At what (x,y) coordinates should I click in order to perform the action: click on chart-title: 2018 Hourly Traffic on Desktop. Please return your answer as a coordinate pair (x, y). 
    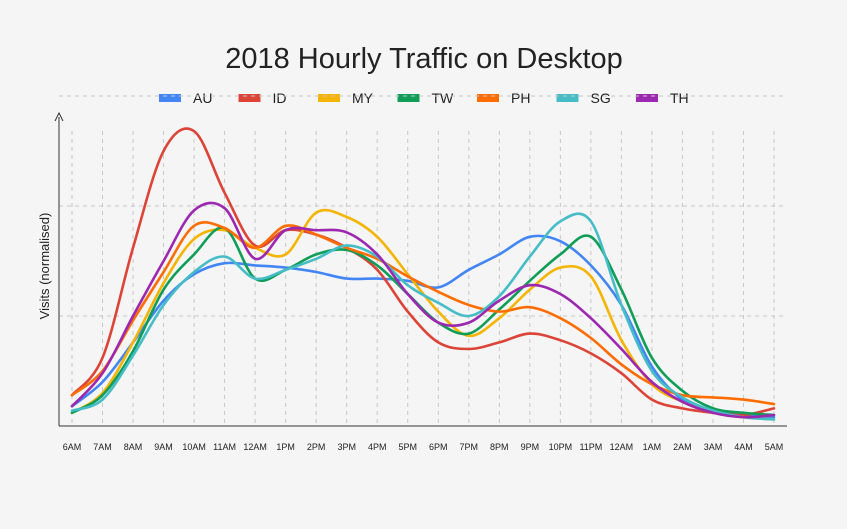
    Looking at the image, I should click on (424, 59).